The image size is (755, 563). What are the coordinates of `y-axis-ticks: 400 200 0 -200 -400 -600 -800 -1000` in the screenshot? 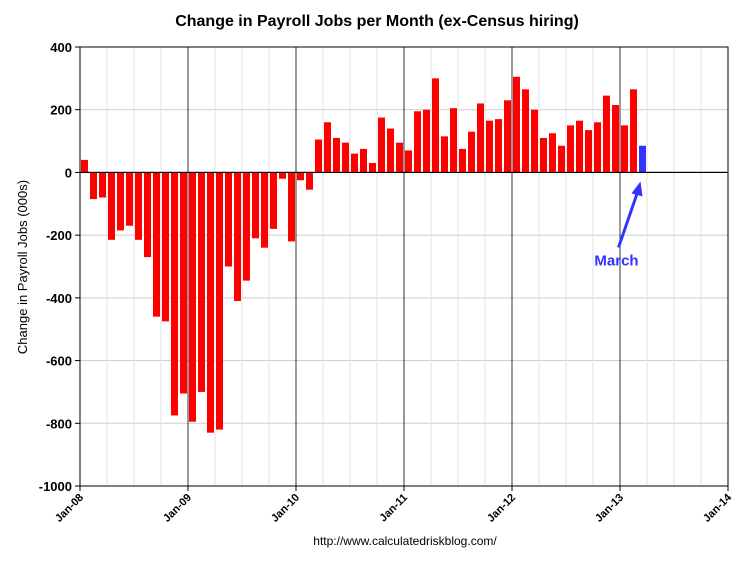 It's located at (59, 267).